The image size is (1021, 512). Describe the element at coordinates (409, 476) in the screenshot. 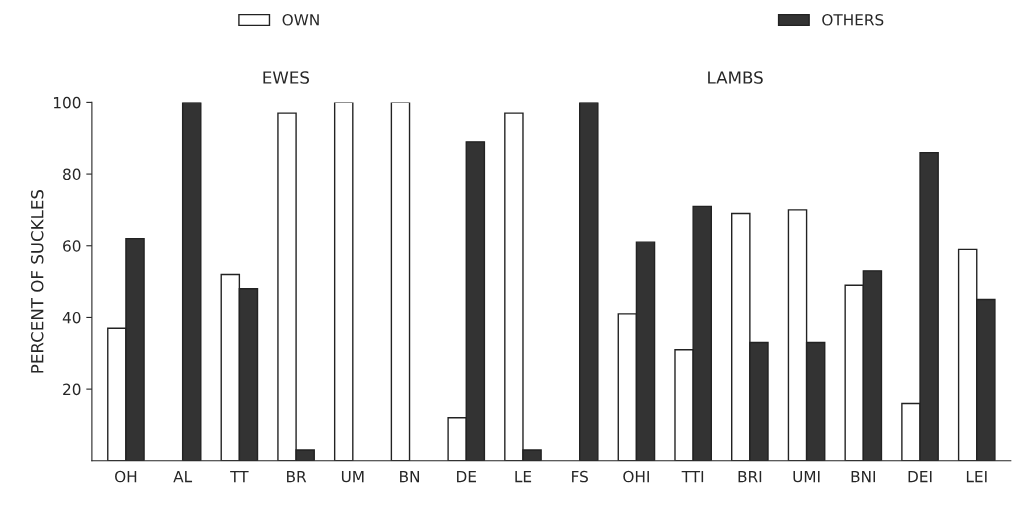

I see `x-tick-label: BN` at that location.